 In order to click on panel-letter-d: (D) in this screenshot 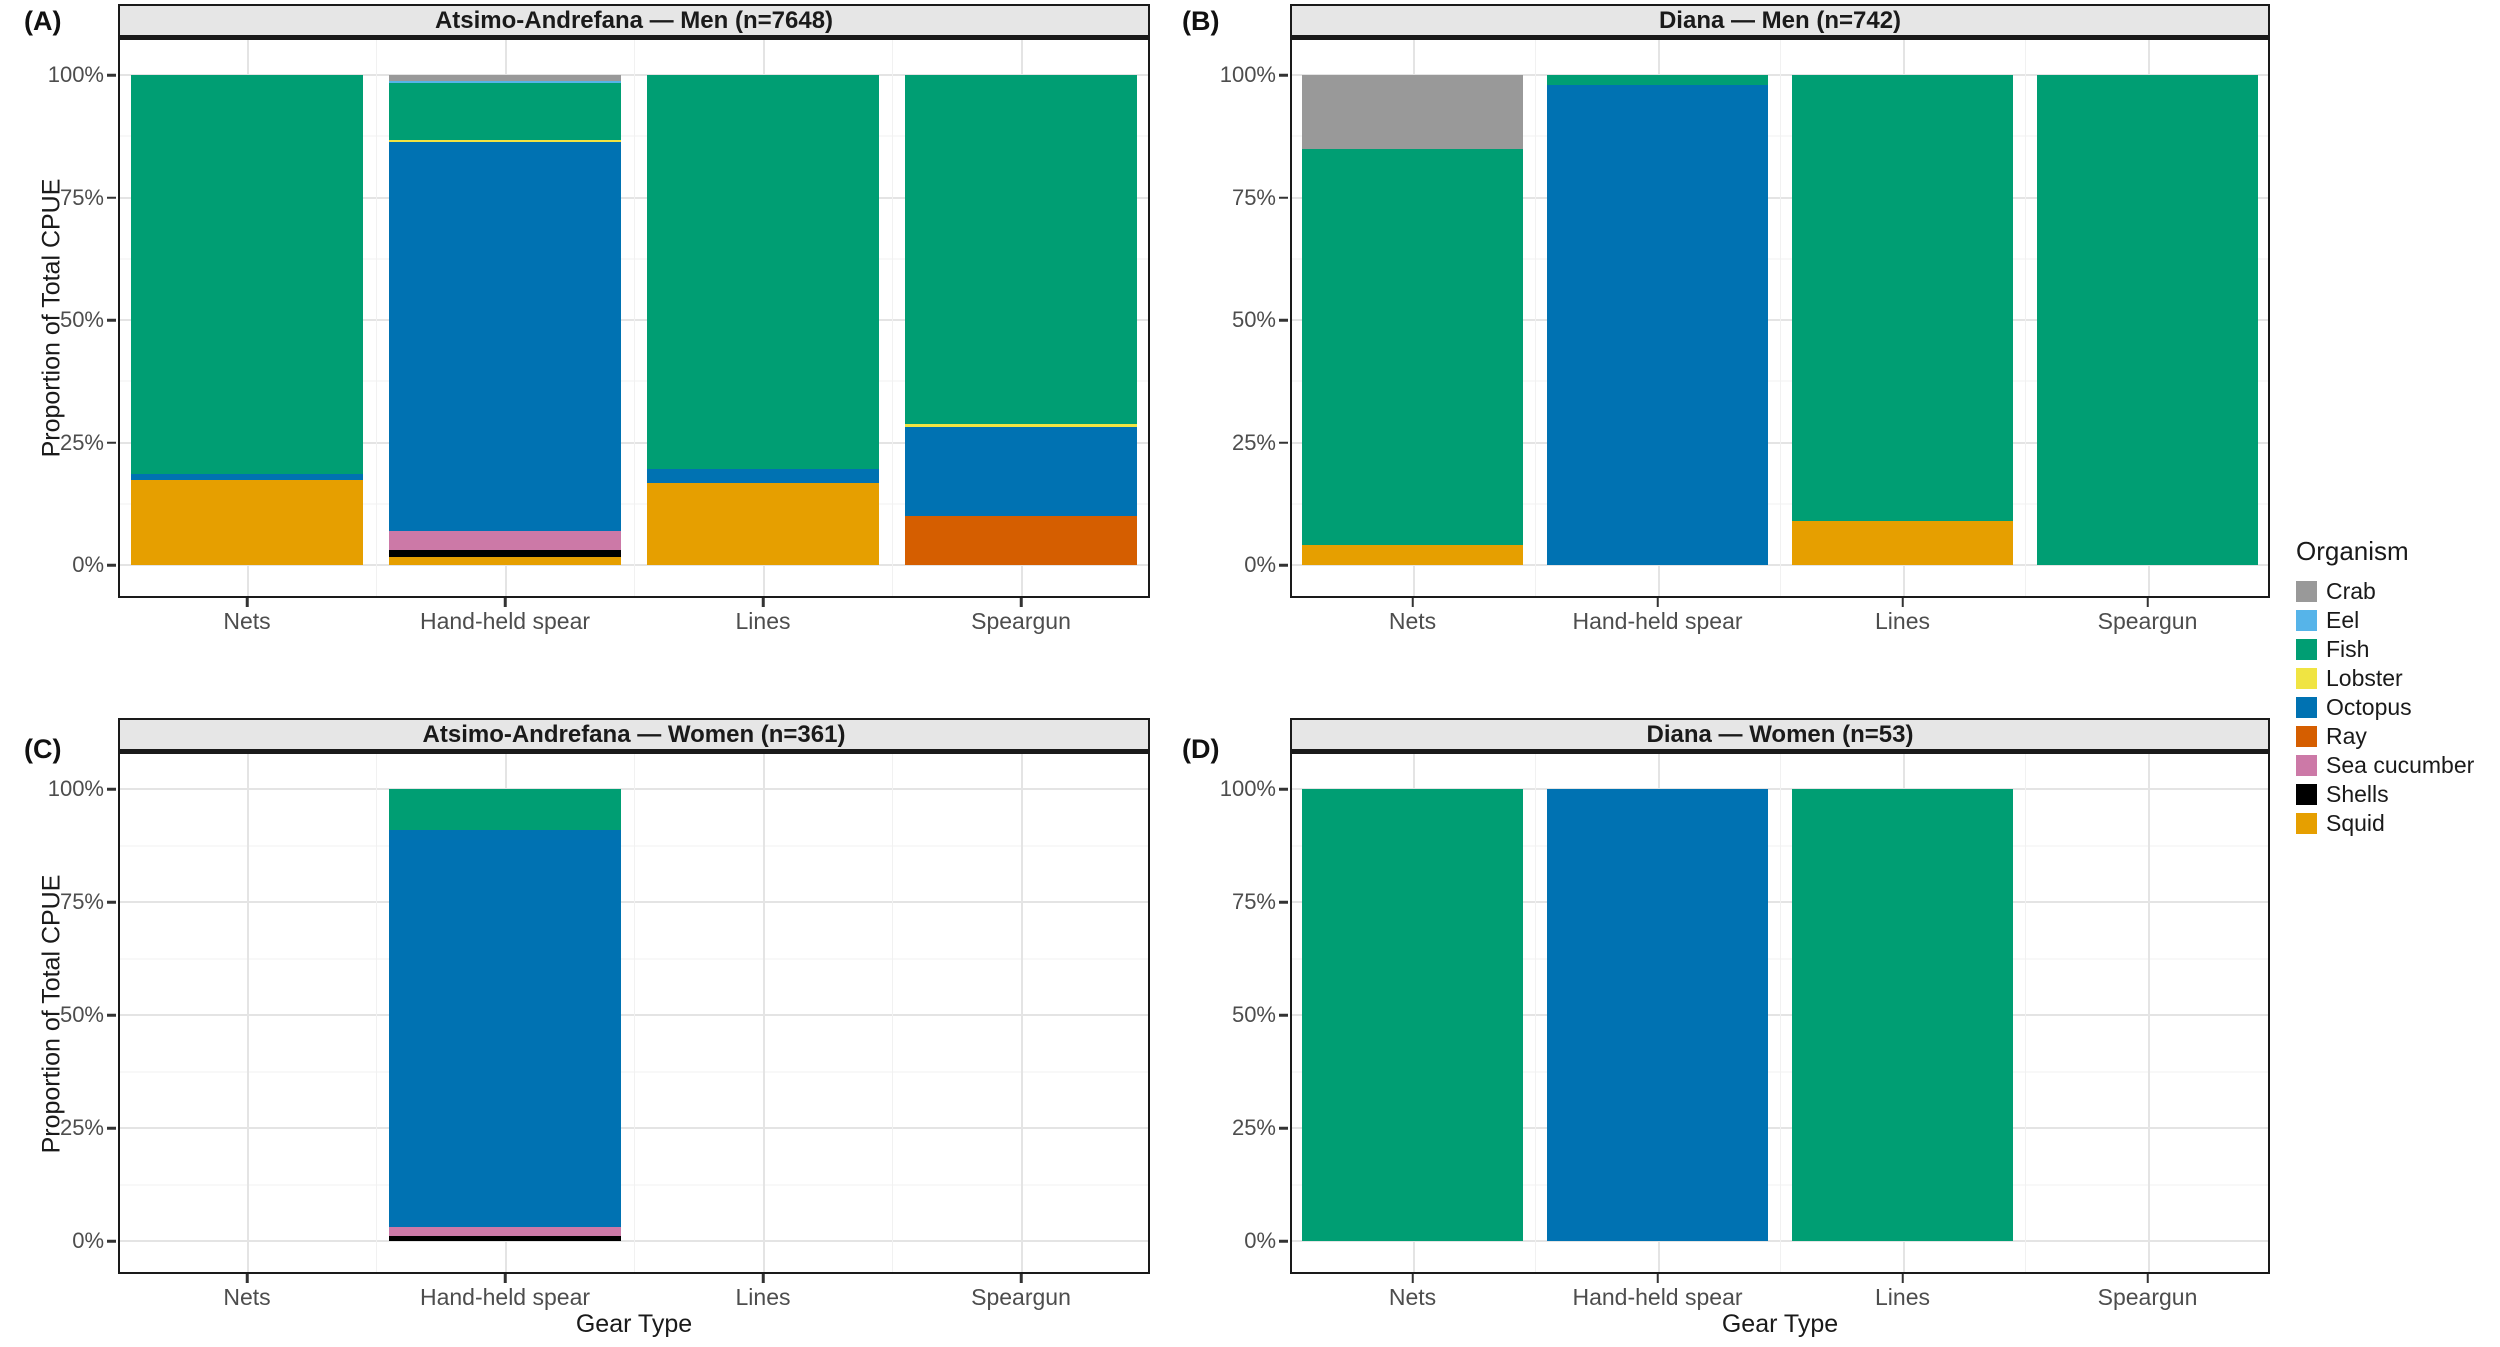, I will do `click(1201, 749)`.